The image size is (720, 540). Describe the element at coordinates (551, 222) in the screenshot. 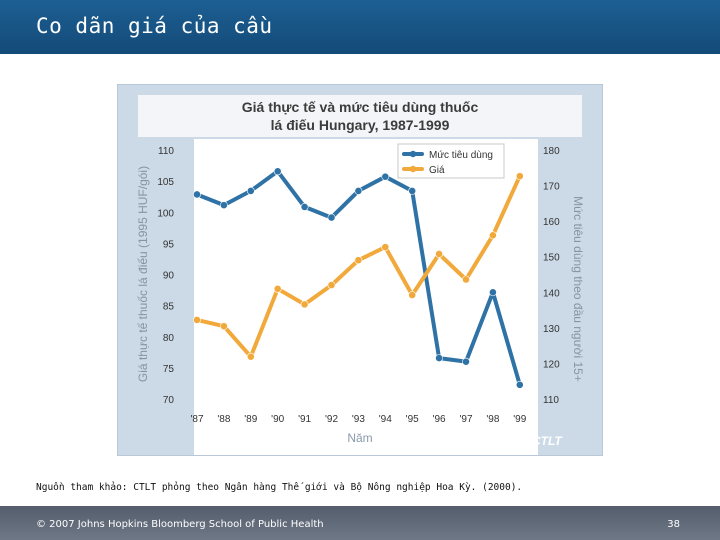

I see `right-tick-label: 160` at that location.